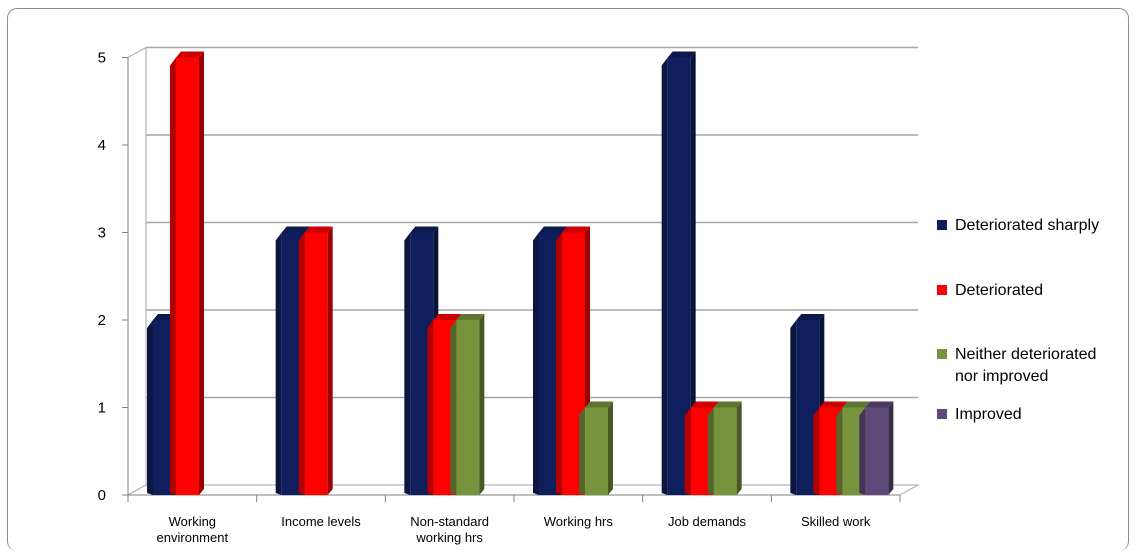 This screenshot has height=551, width=1137. Describe the element at coordinates (193, 537) in the screenshot. I see `category-label-line: environment` at that location.